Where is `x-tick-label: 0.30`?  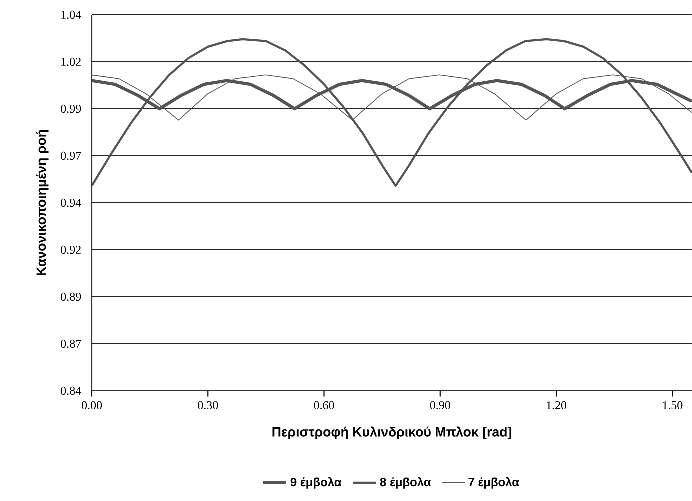 x-tick-label: 0.30 is located at coordinates (208, 405).